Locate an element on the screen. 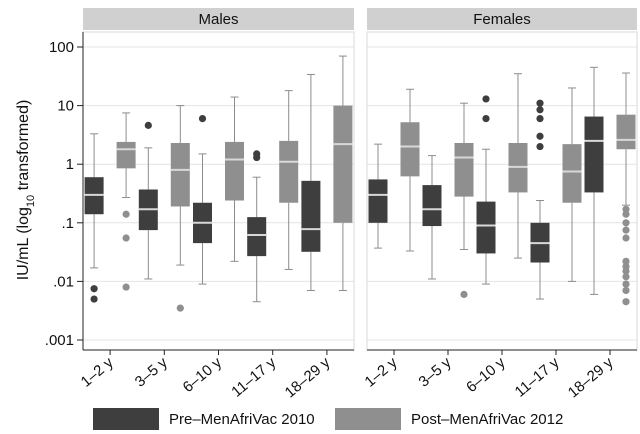 Image resolution: width=640 pixels, height=434 pixels. y-axis-title-prefix: IU/mL (log is located at coordinates (23, 243).